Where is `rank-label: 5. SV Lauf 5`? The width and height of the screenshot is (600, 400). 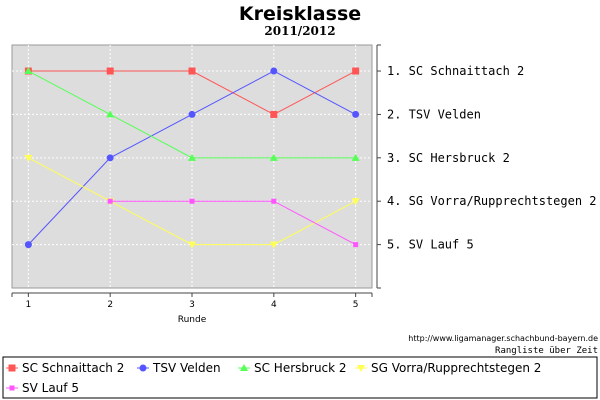 rank-label: 5. SV Lauf 5 is located at coordinates (430, 245).